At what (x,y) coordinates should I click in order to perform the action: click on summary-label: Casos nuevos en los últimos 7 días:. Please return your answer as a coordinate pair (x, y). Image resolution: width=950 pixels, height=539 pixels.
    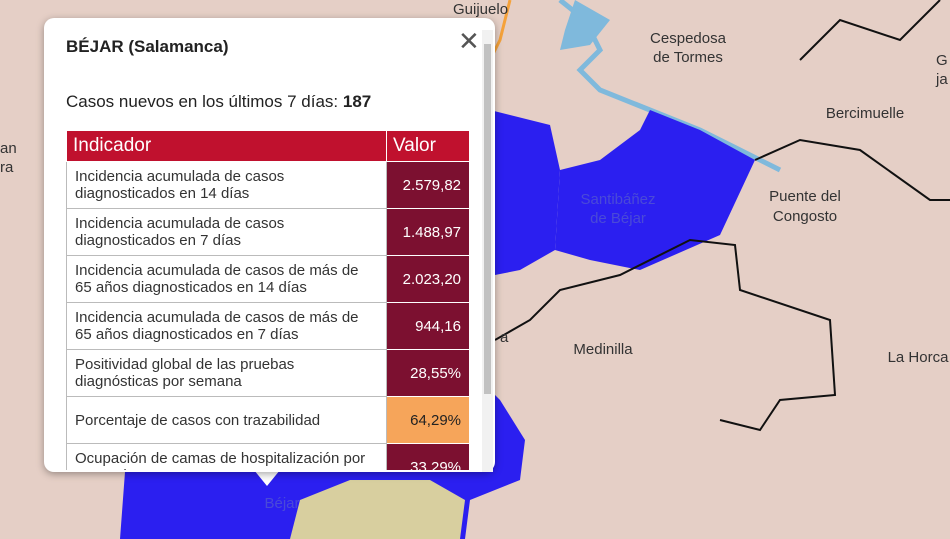
    Looking at the image, I should click on (202, 101).